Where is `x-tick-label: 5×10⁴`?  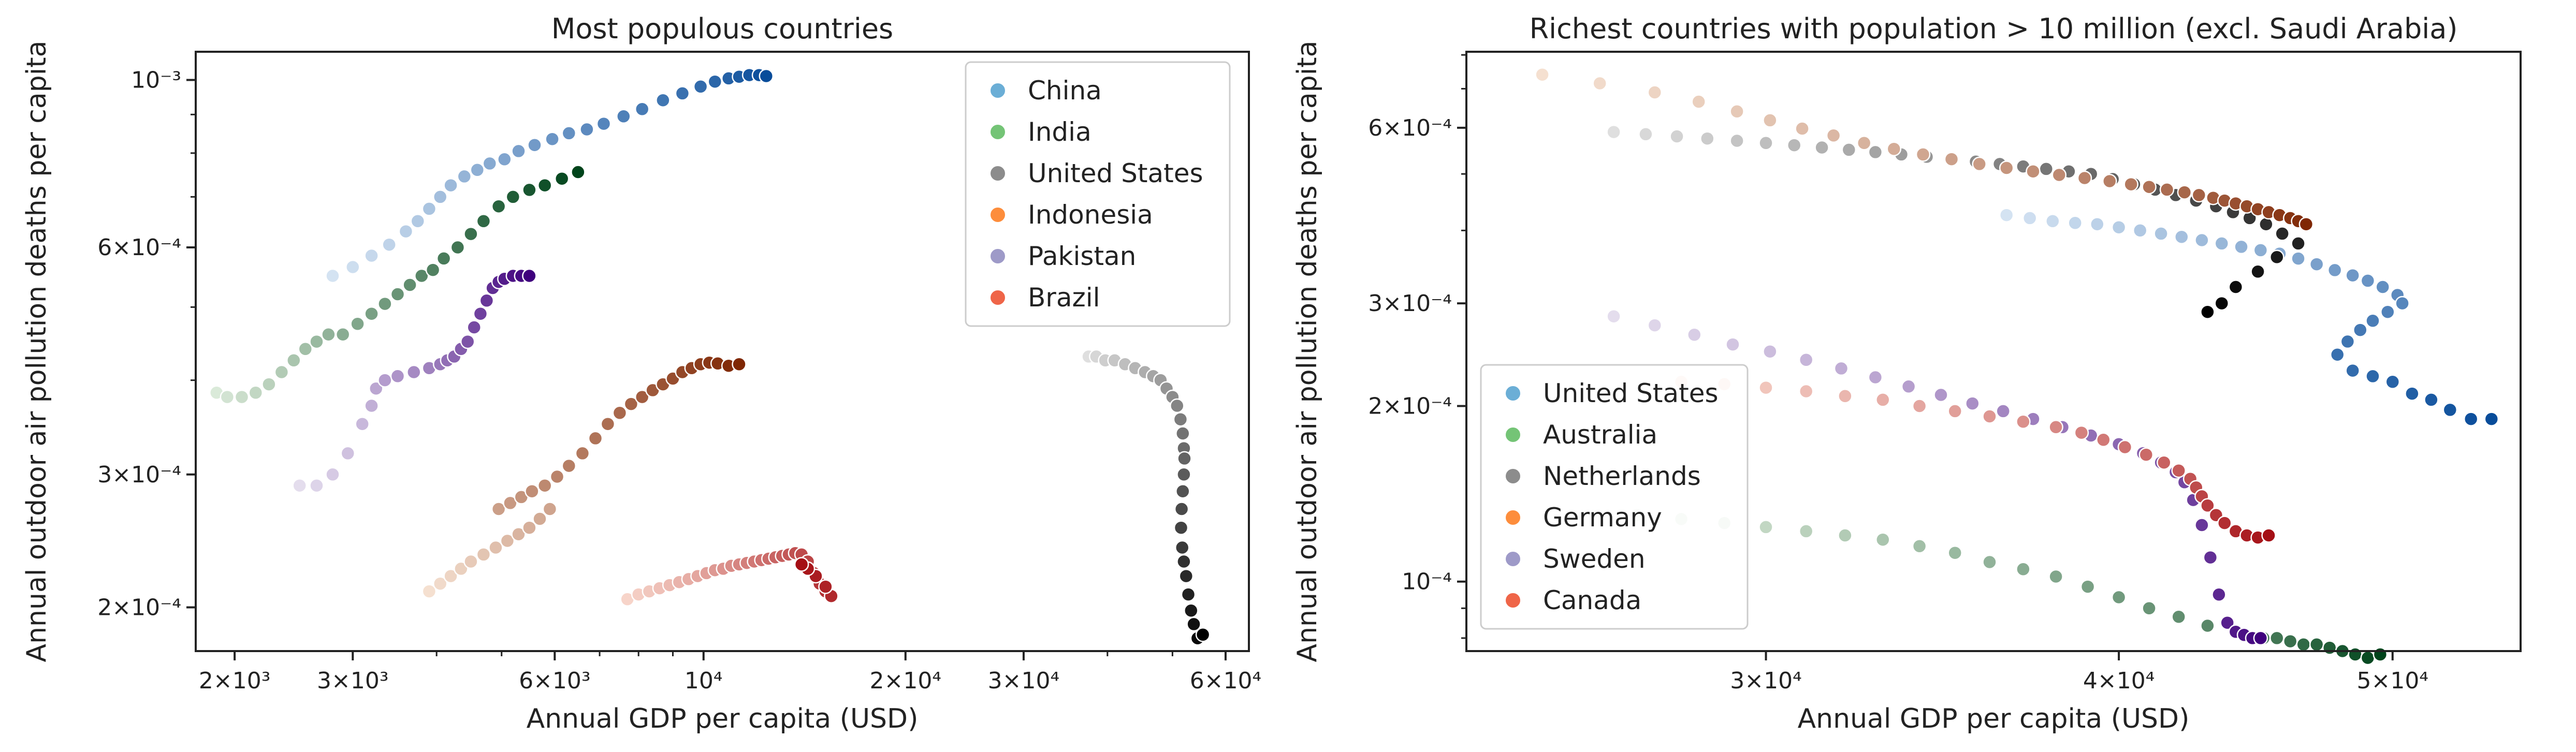
x-tick-label: 5×10⁴ is located at coordinates (2393, 681).